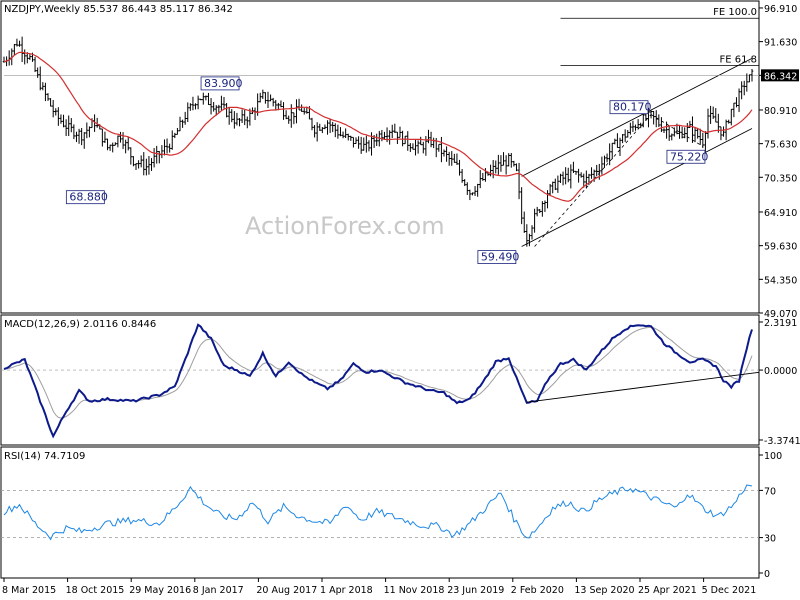  I want to click on x-axis-label: 8 Jan 2017, so click(218, 590).